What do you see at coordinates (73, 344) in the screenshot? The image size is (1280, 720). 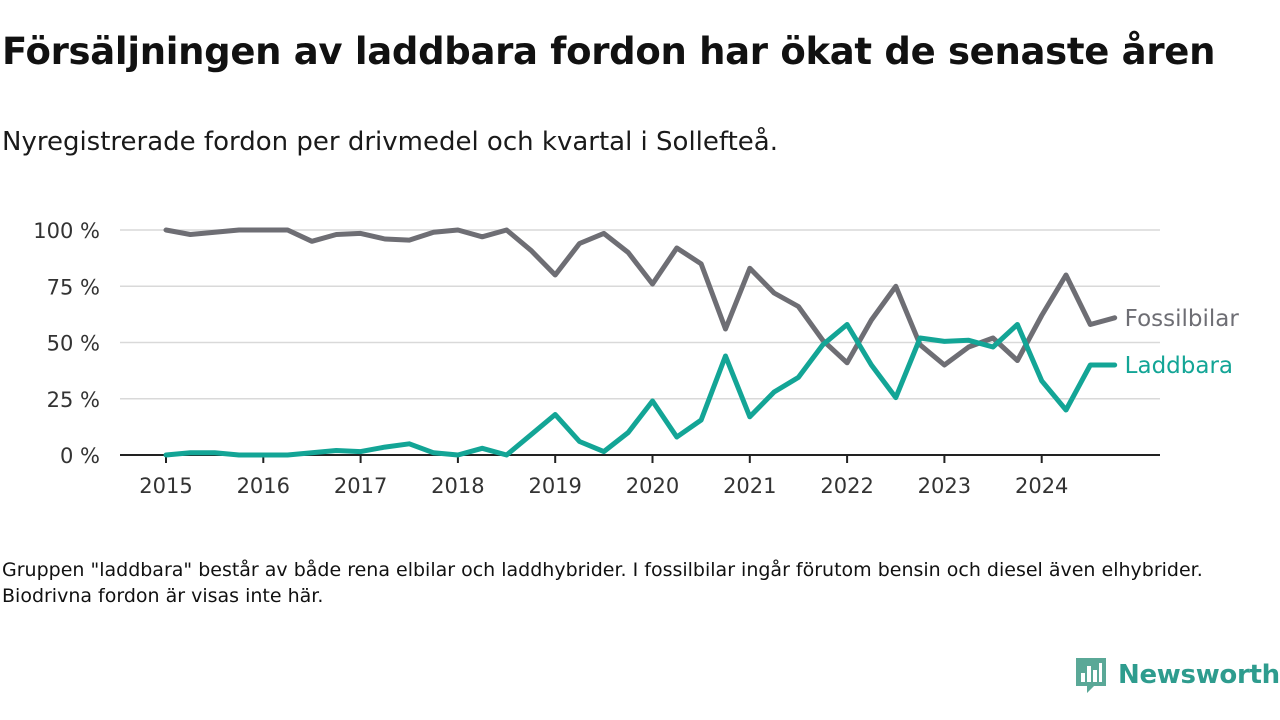 I see `y-tick-label: 50 %` at bounding box center [73, 344].